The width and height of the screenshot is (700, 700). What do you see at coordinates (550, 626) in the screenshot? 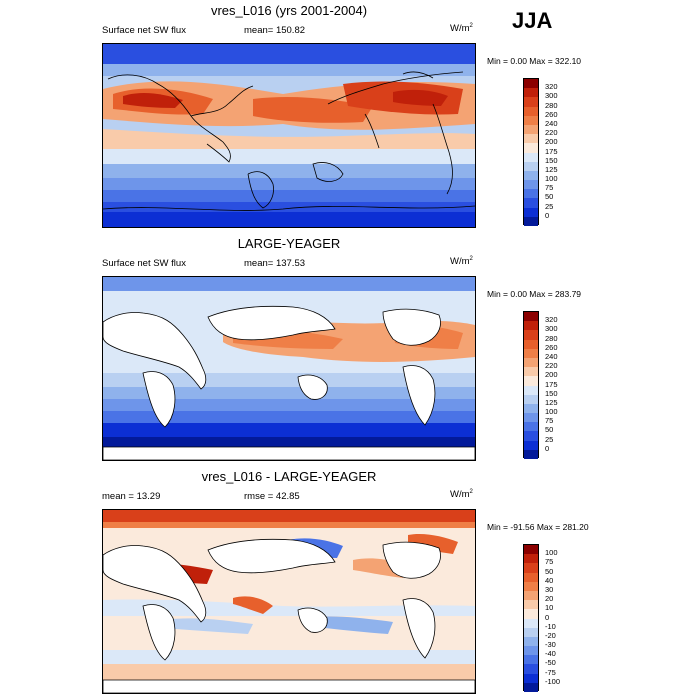
I see `colorbar-tick-label: -10` at bounding box center [550, 626].